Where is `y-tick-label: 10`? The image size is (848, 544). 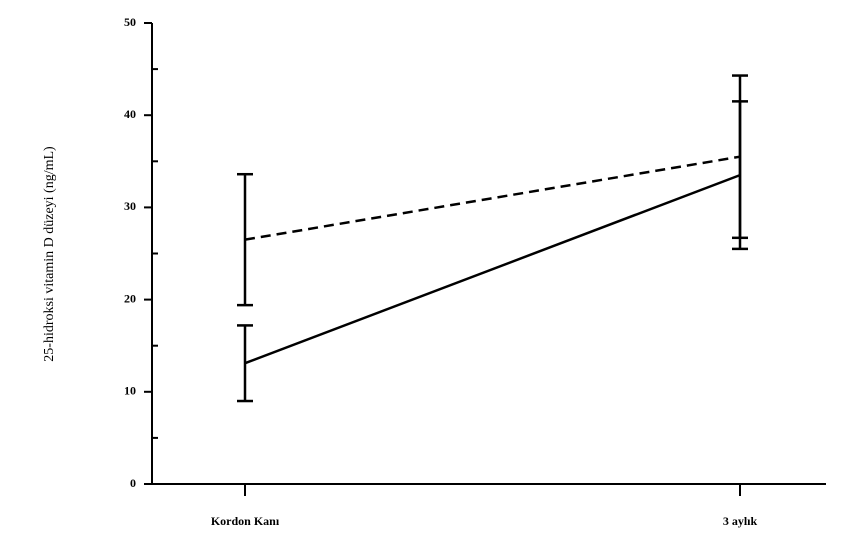 y-tick-label: 10 is located at coordinates (130, 391).